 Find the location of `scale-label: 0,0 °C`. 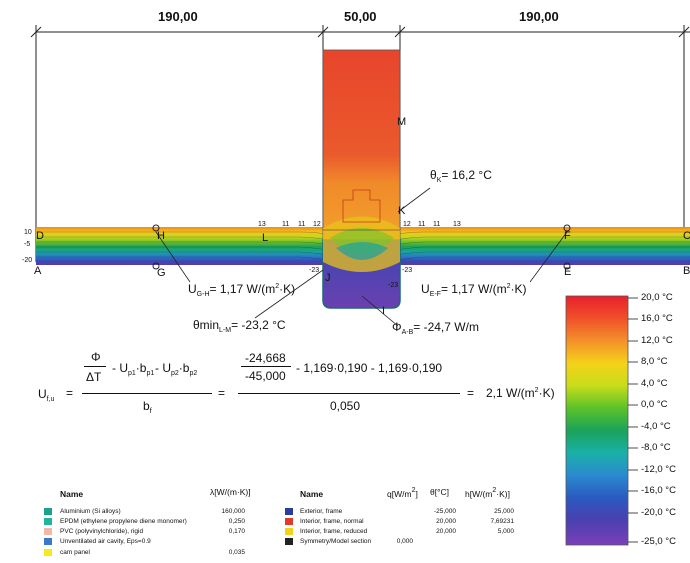

scale-label: 0,0 °C is located at coordinates (654, 404).